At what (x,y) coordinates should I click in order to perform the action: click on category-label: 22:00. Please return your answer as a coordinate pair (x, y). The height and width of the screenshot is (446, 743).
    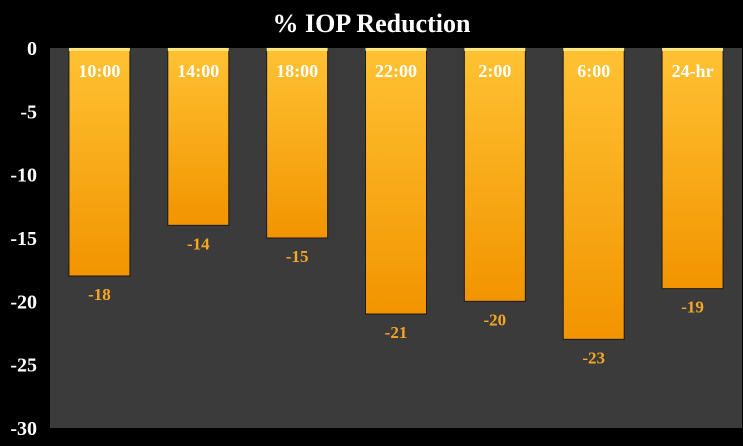
    Looking at the image, I should click on (396, 71).